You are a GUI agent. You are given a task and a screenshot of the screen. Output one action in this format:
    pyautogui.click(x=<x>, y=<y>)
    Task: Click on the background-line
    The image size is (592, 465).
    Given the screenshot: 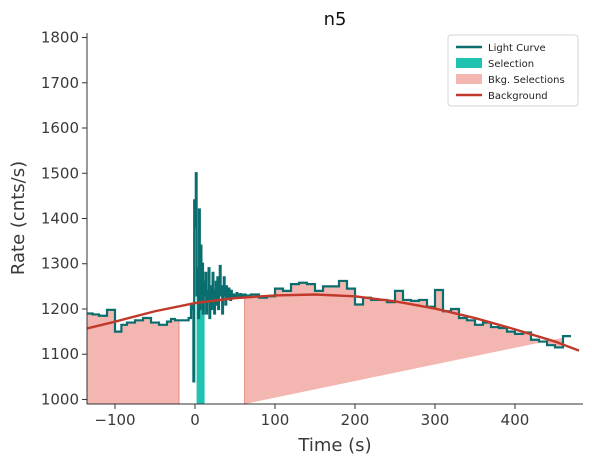 What is the action you would take?
    pyautogui.click(x=333, y=322)
    